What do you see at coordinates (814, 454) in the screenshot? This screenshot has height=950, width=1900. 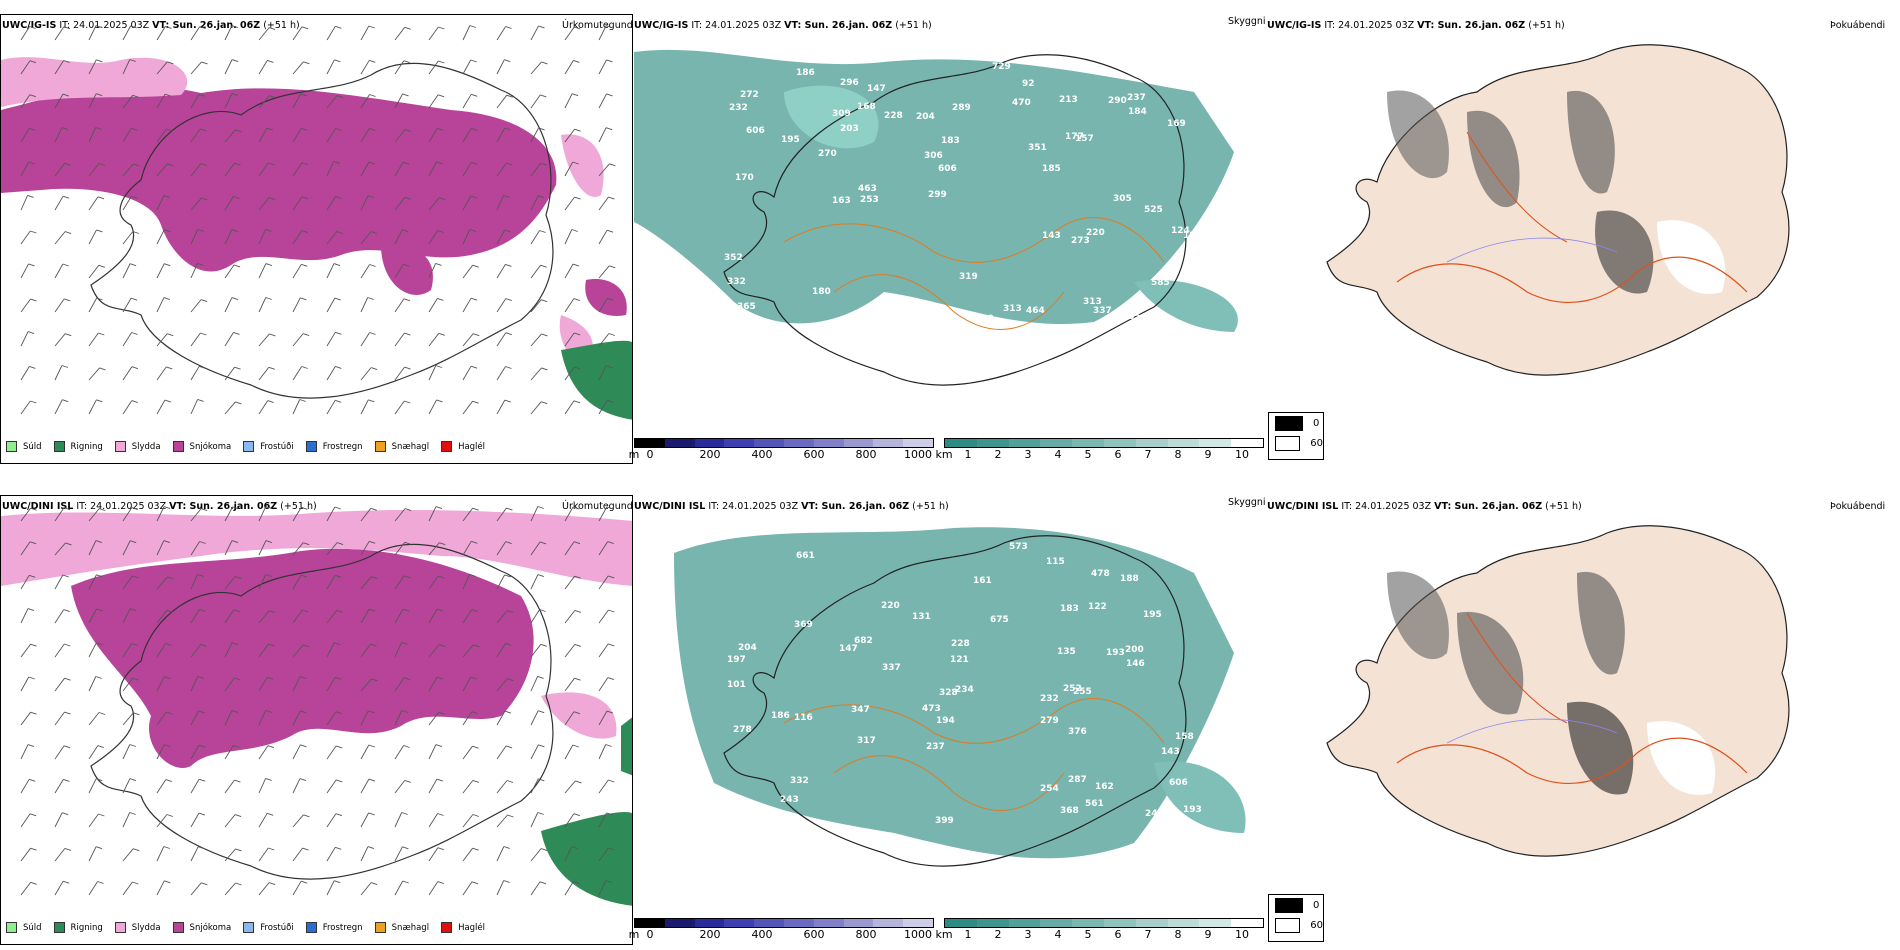 I see `tick: 600` at bounding box center [814, 454].